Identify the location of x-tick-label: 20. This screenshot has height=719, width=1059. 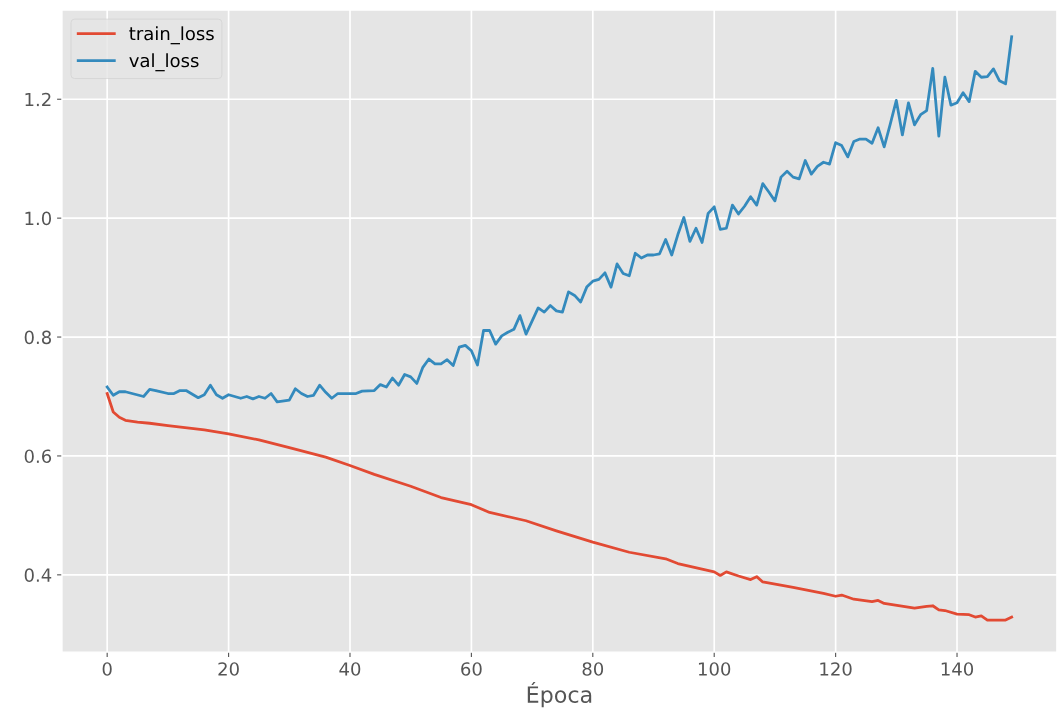
(228, 669).